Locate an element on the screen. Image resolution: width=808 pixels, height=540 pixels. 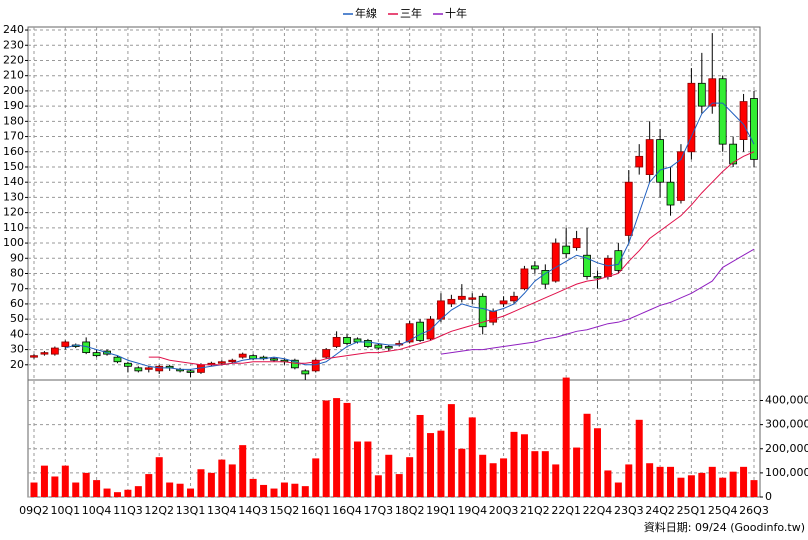
y-tick-label: 190 is located at coordinates (13, 105).